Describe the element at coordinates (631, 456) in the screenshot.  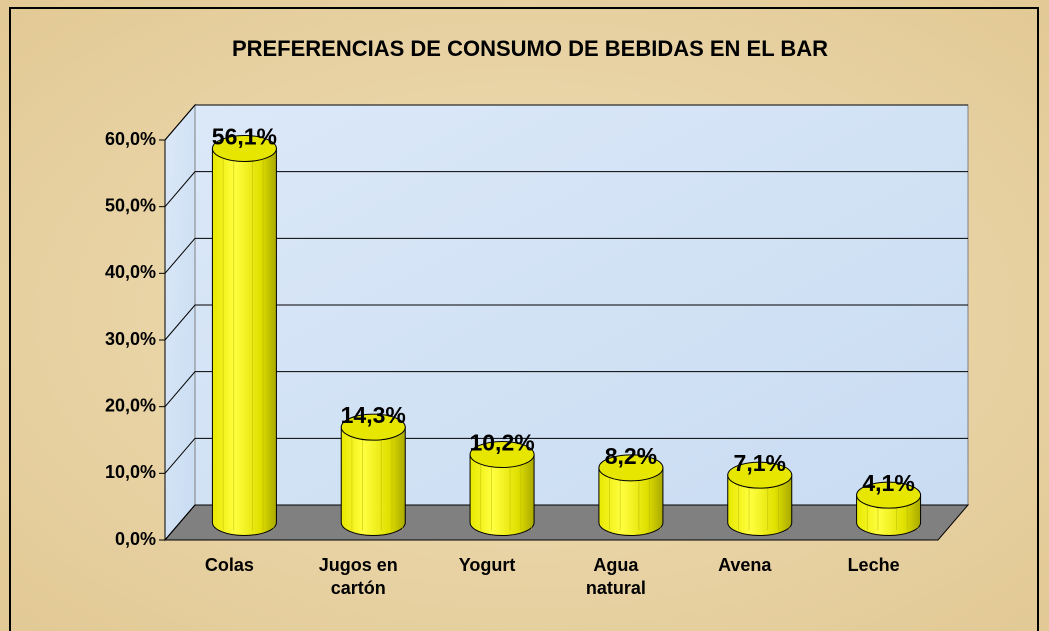
I see `data-label: 8,2%` at that location.